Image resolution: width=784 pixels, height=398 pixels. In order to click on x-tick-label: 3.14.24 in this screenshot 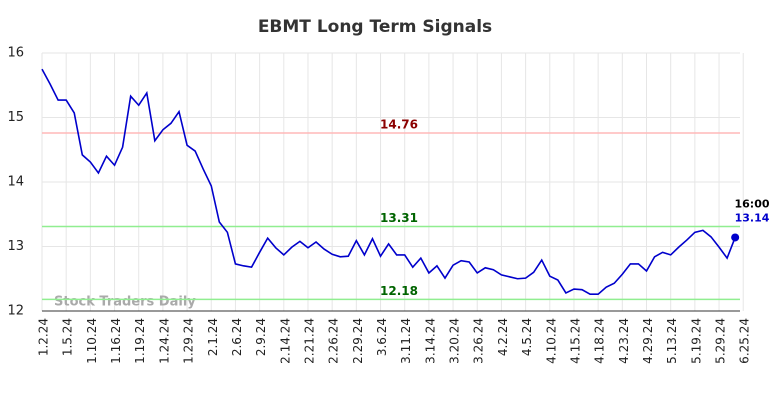, I will do `click(430, 341)`.